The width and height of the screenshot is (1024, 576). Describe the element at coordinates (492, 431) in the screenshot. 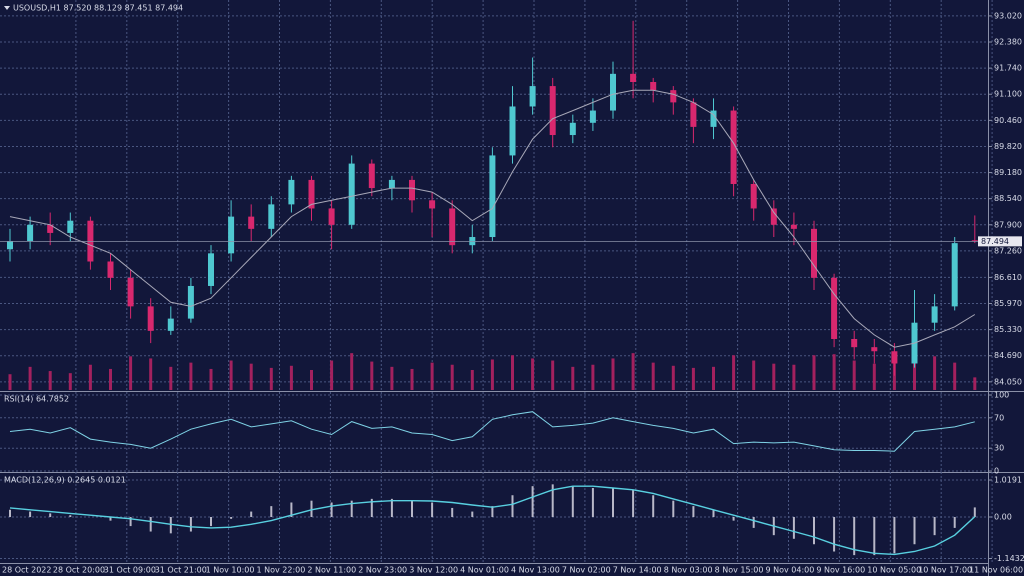

I see `rsi-line` at that location.